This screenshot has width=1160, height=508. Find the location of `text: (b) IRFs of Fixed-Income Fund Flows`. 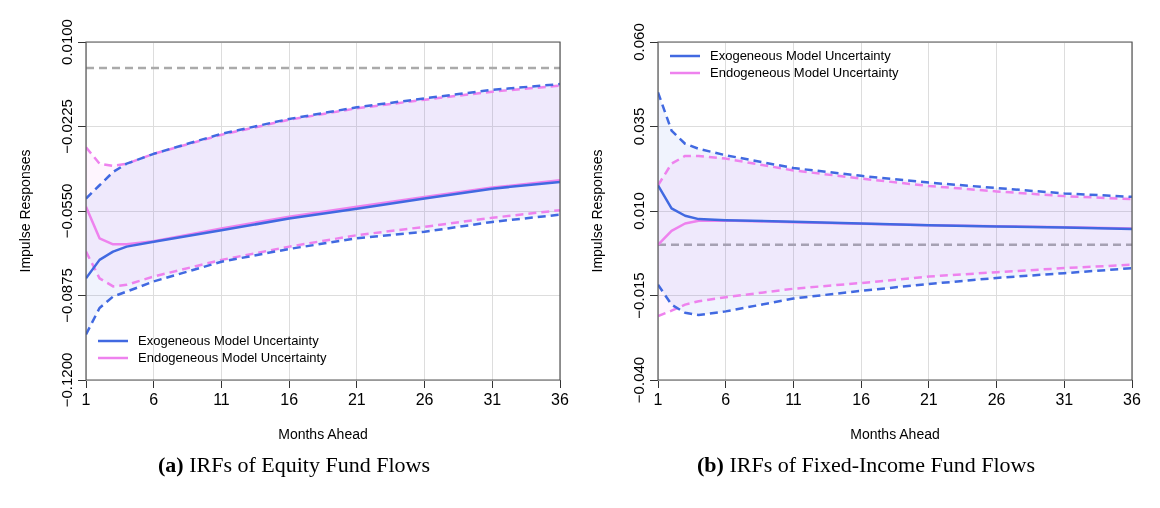

text: (b) IRFs of Fixed-Income Fund Flows is located at coordinates (866, 465).